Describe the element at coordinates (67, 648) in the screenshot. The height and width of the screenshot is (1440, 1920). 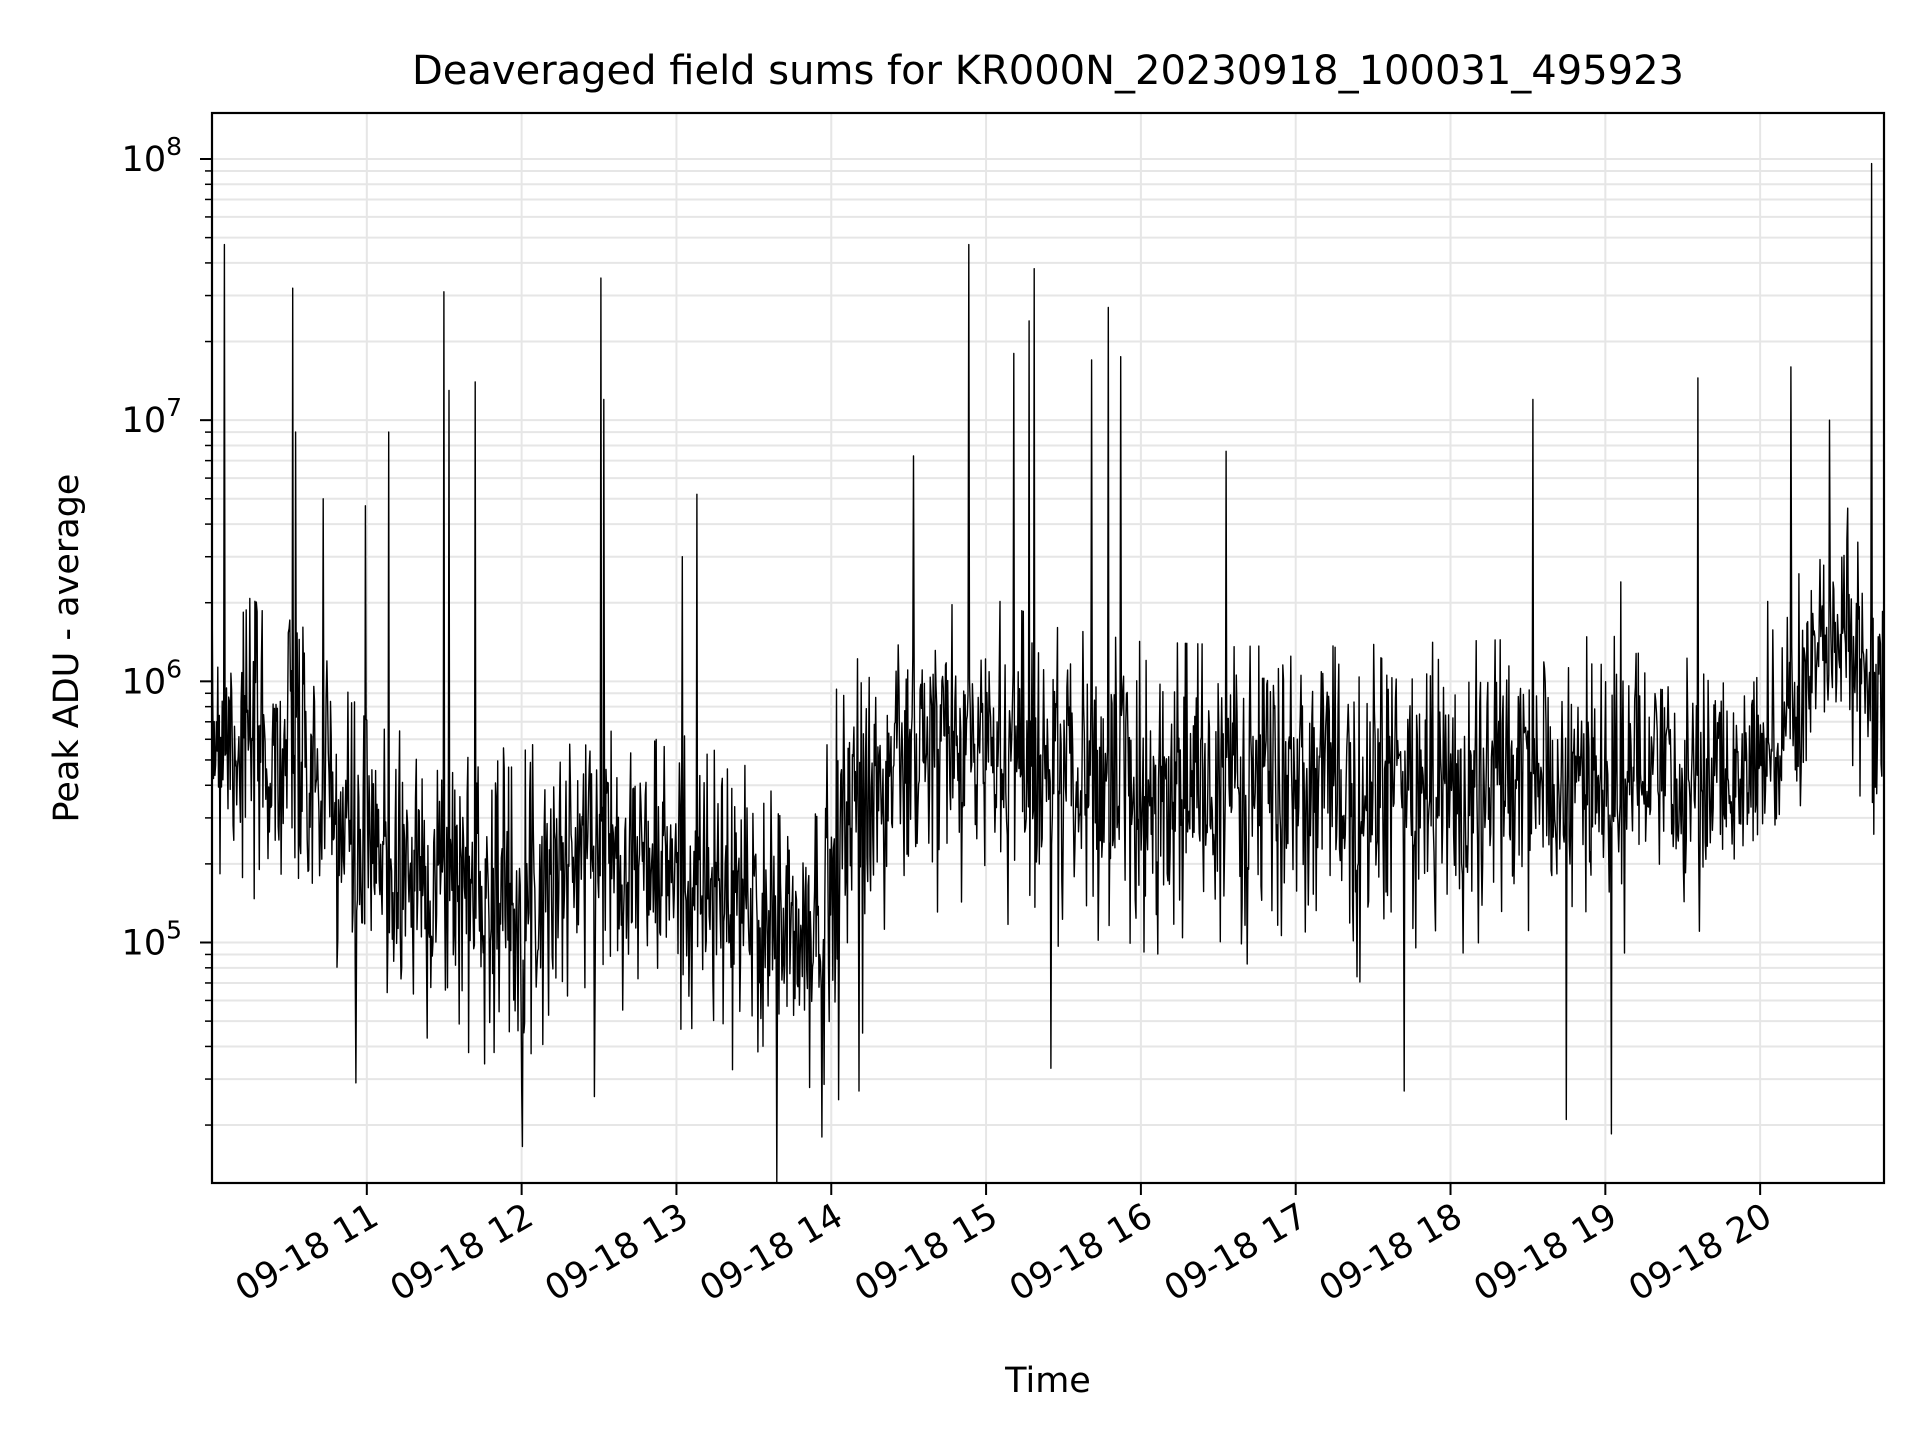
I see `y-axis-label: Peak ADU - average` at that location.